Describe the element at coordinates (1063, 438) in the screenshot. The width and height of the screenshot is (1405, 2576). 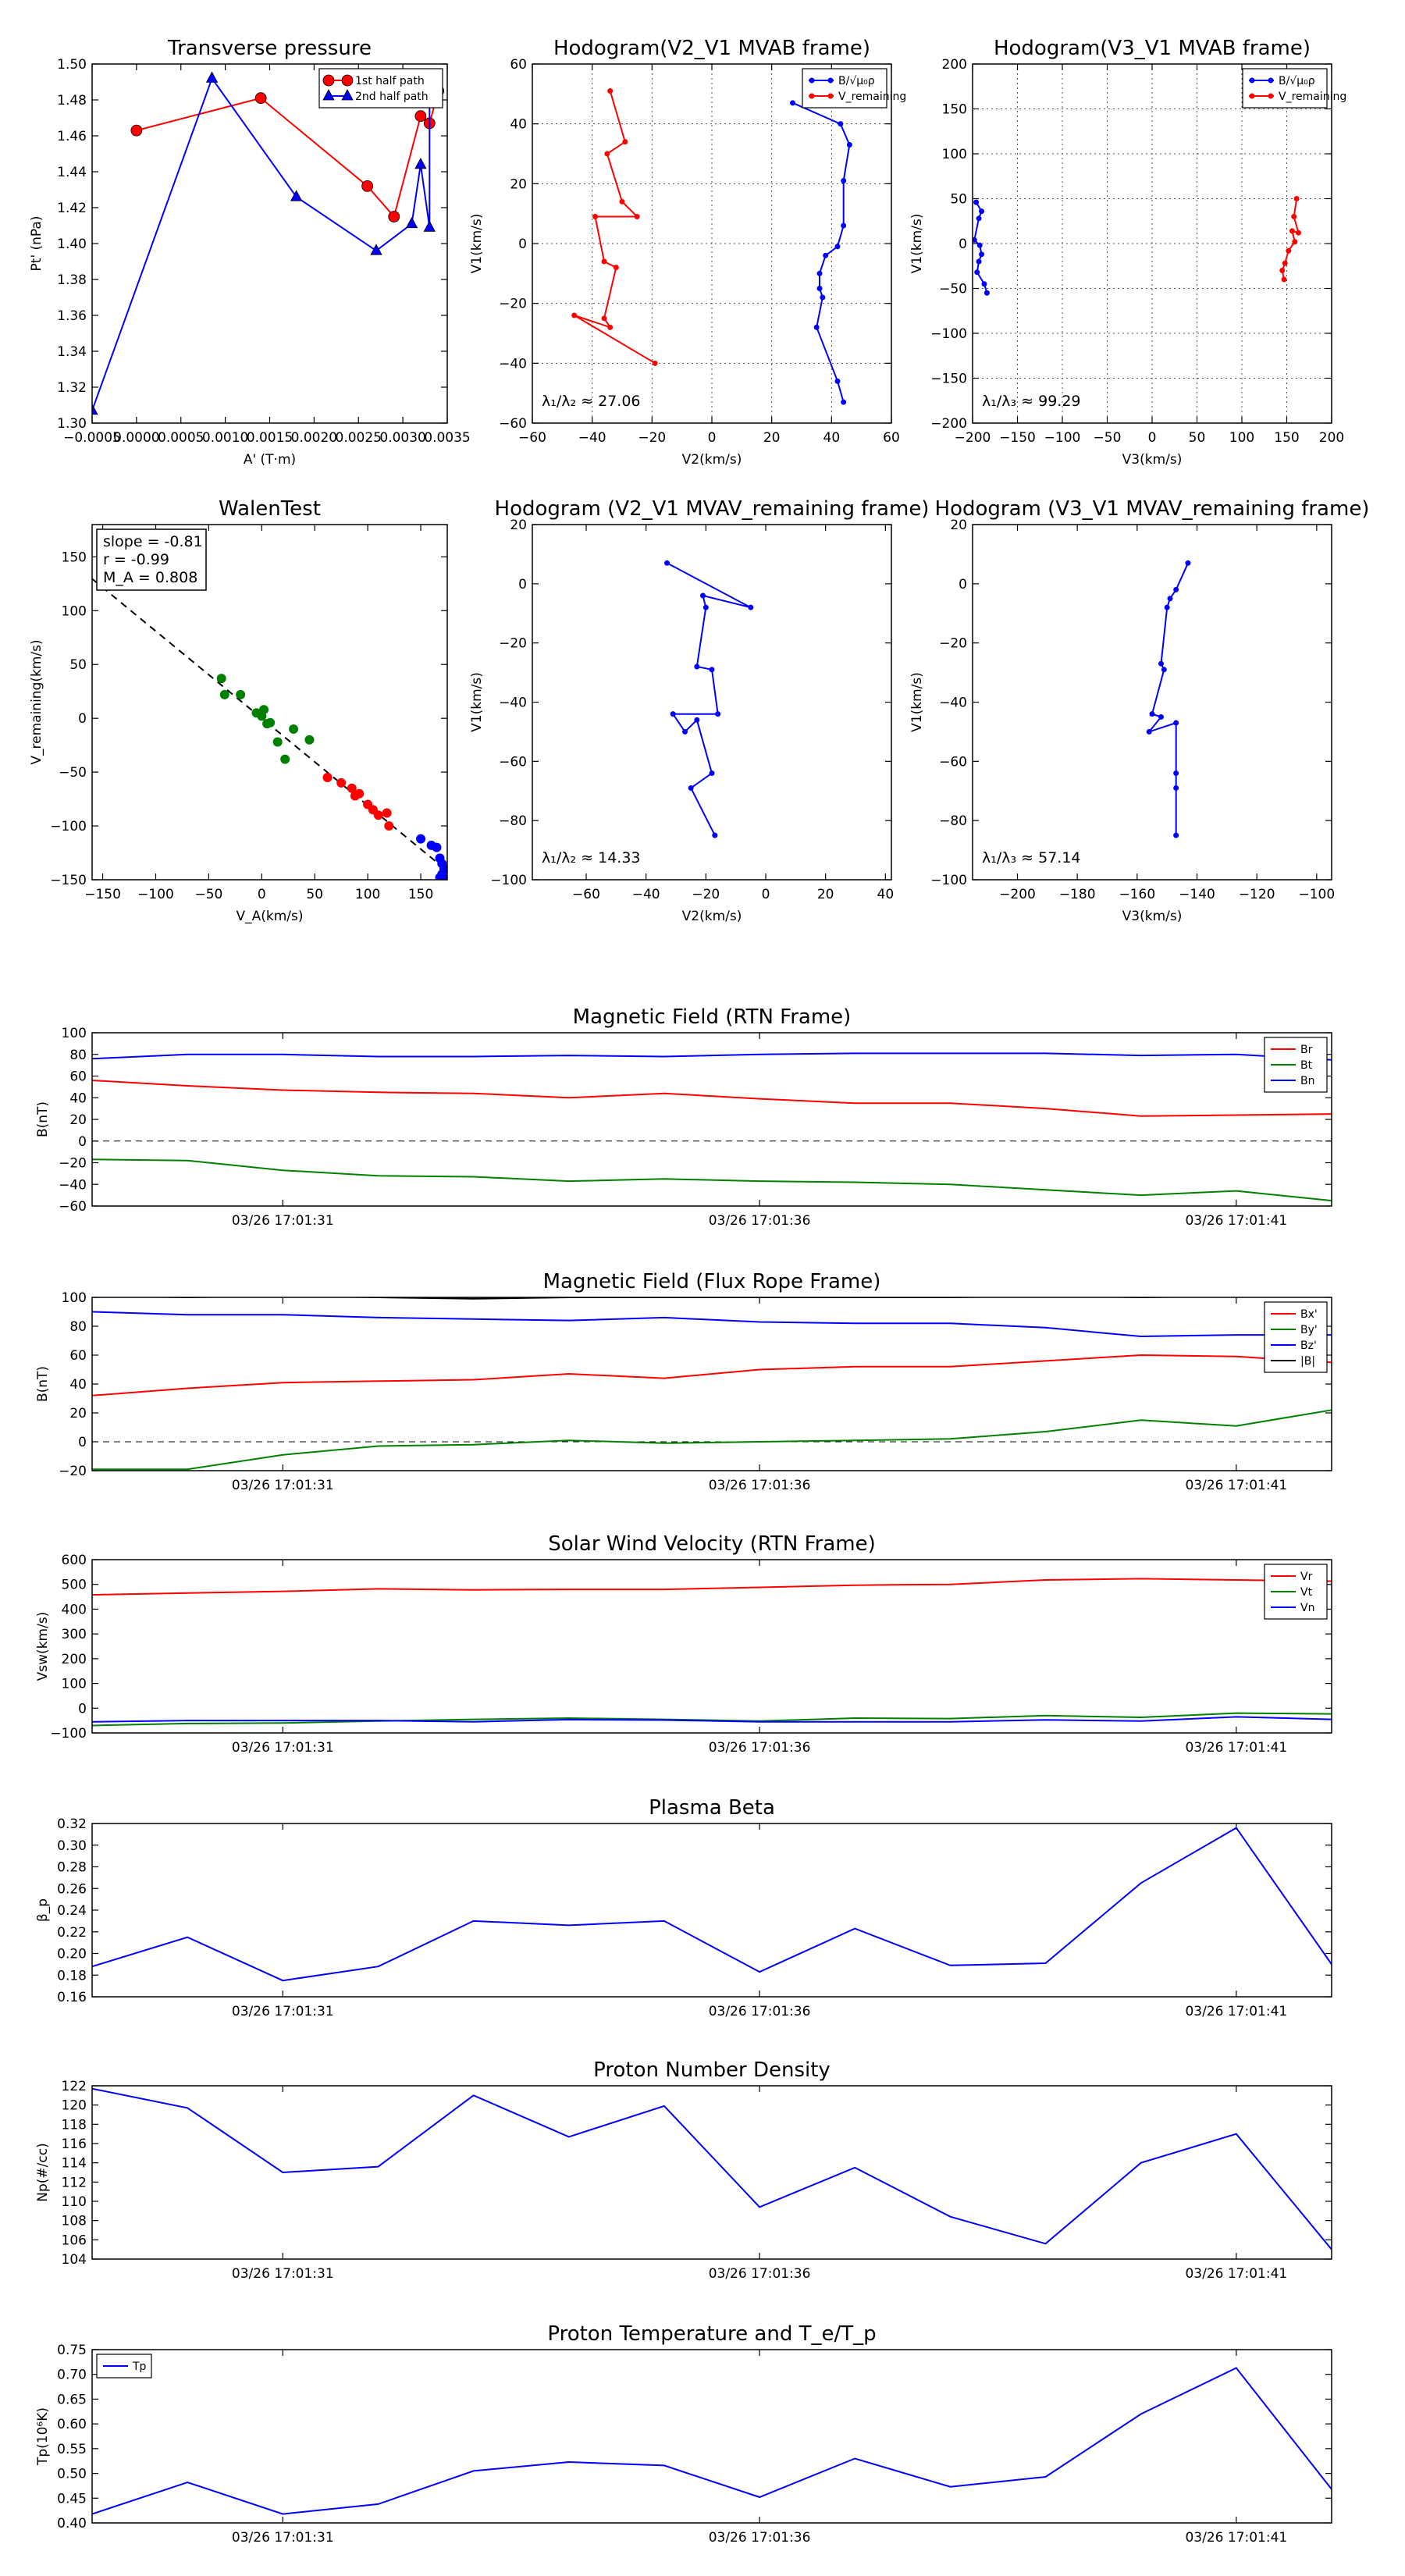
I see `x-tick-label: −100` at that location.